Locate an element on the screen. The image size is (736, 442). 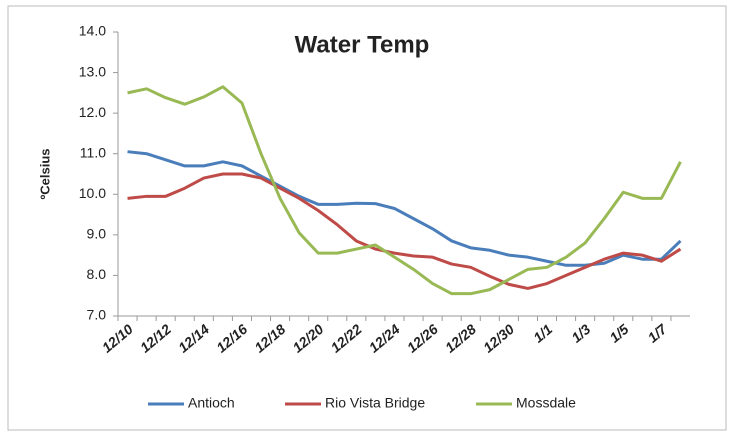
y-axis-label: ºCelsius is located at coordinates (44, 174).